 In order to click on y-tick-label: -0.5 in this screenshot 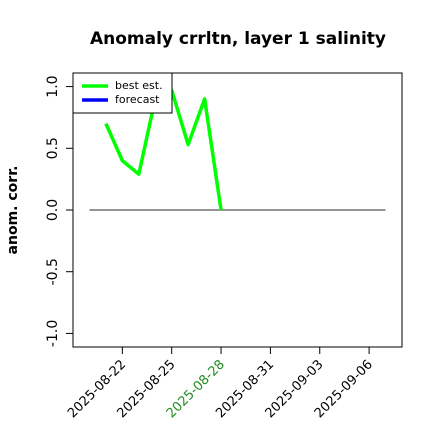, I will do `click(53, 271)`.